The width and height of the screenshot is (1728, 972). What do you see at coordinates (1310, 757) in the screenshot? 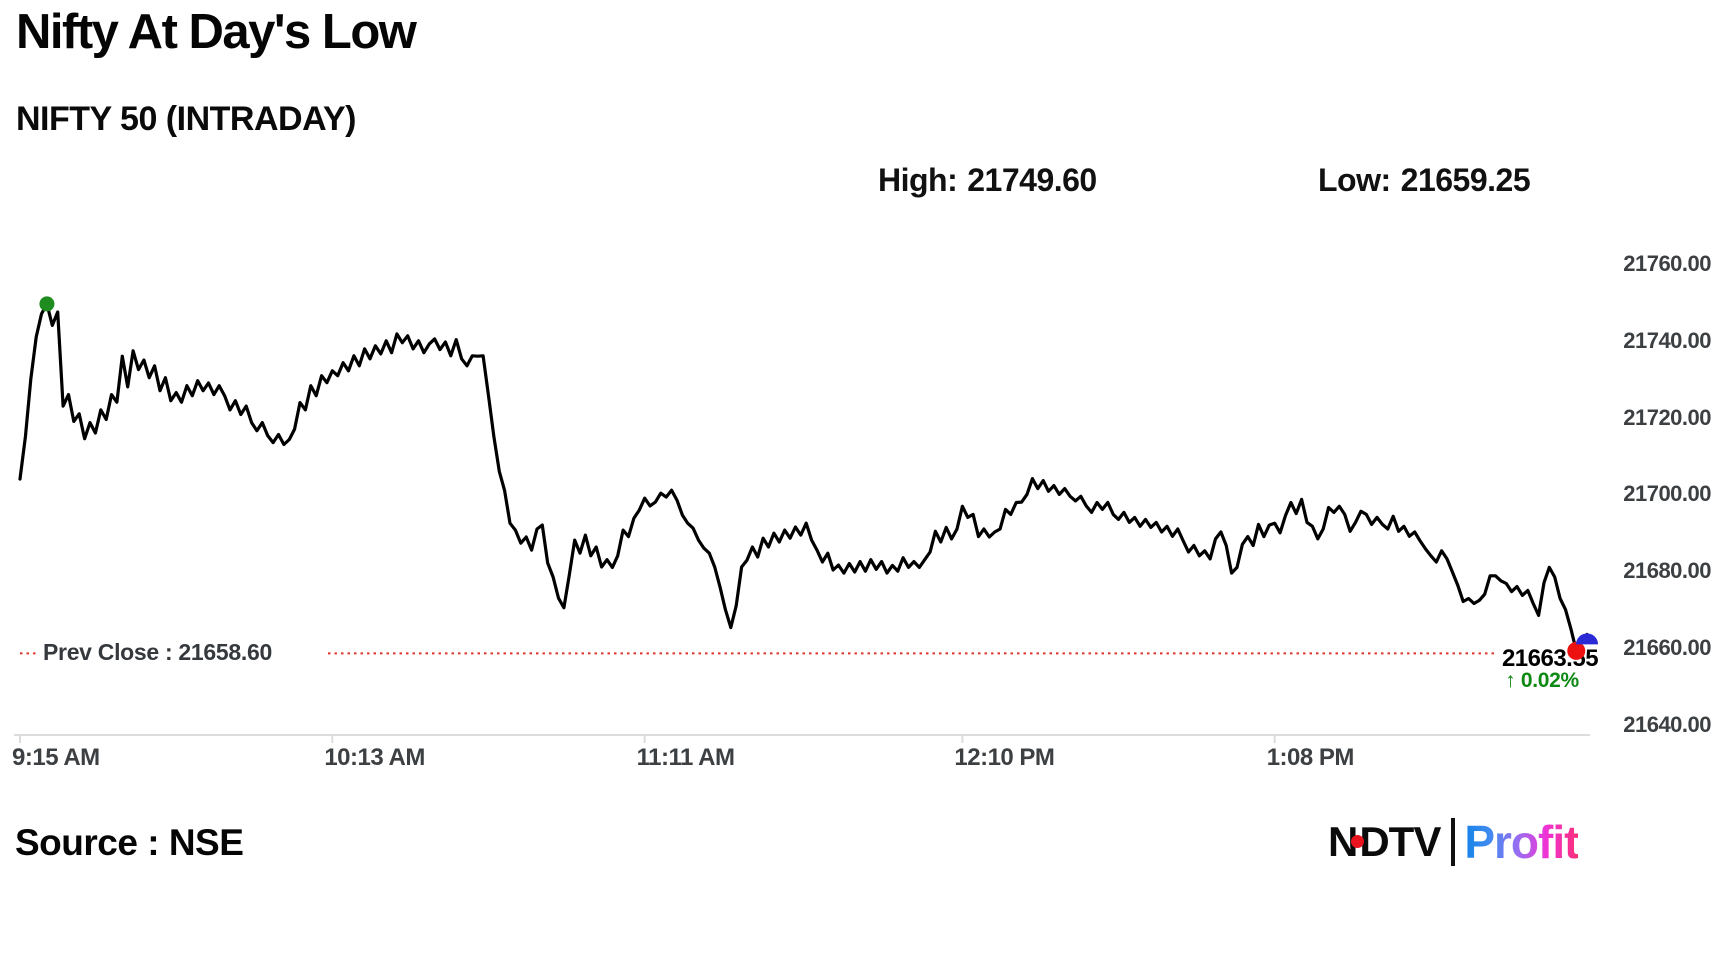
I see `x-axis-label: 1:08 PM` at bounding box center [1310, 757].